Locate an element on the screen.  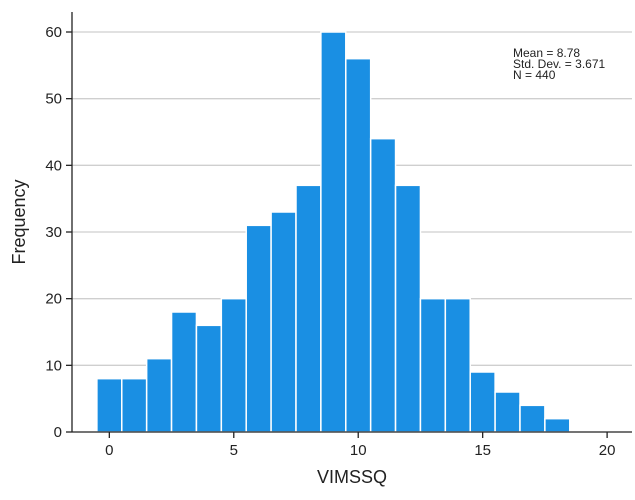
stats-mean: Mean = 8.78 is located at coordinates (546, 53).